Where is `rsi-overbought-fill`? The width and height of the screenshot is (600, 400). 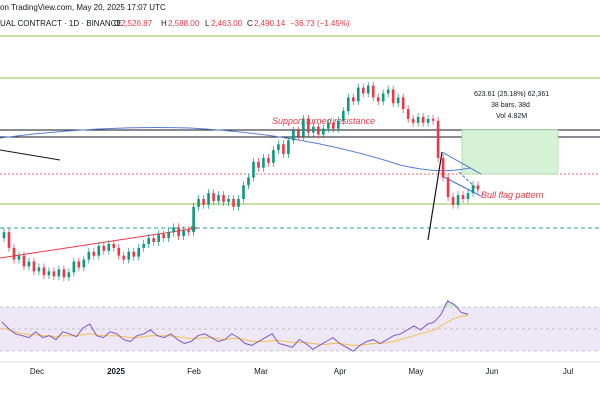 rsi-overbought-fill is located at coordinates (451, 303).